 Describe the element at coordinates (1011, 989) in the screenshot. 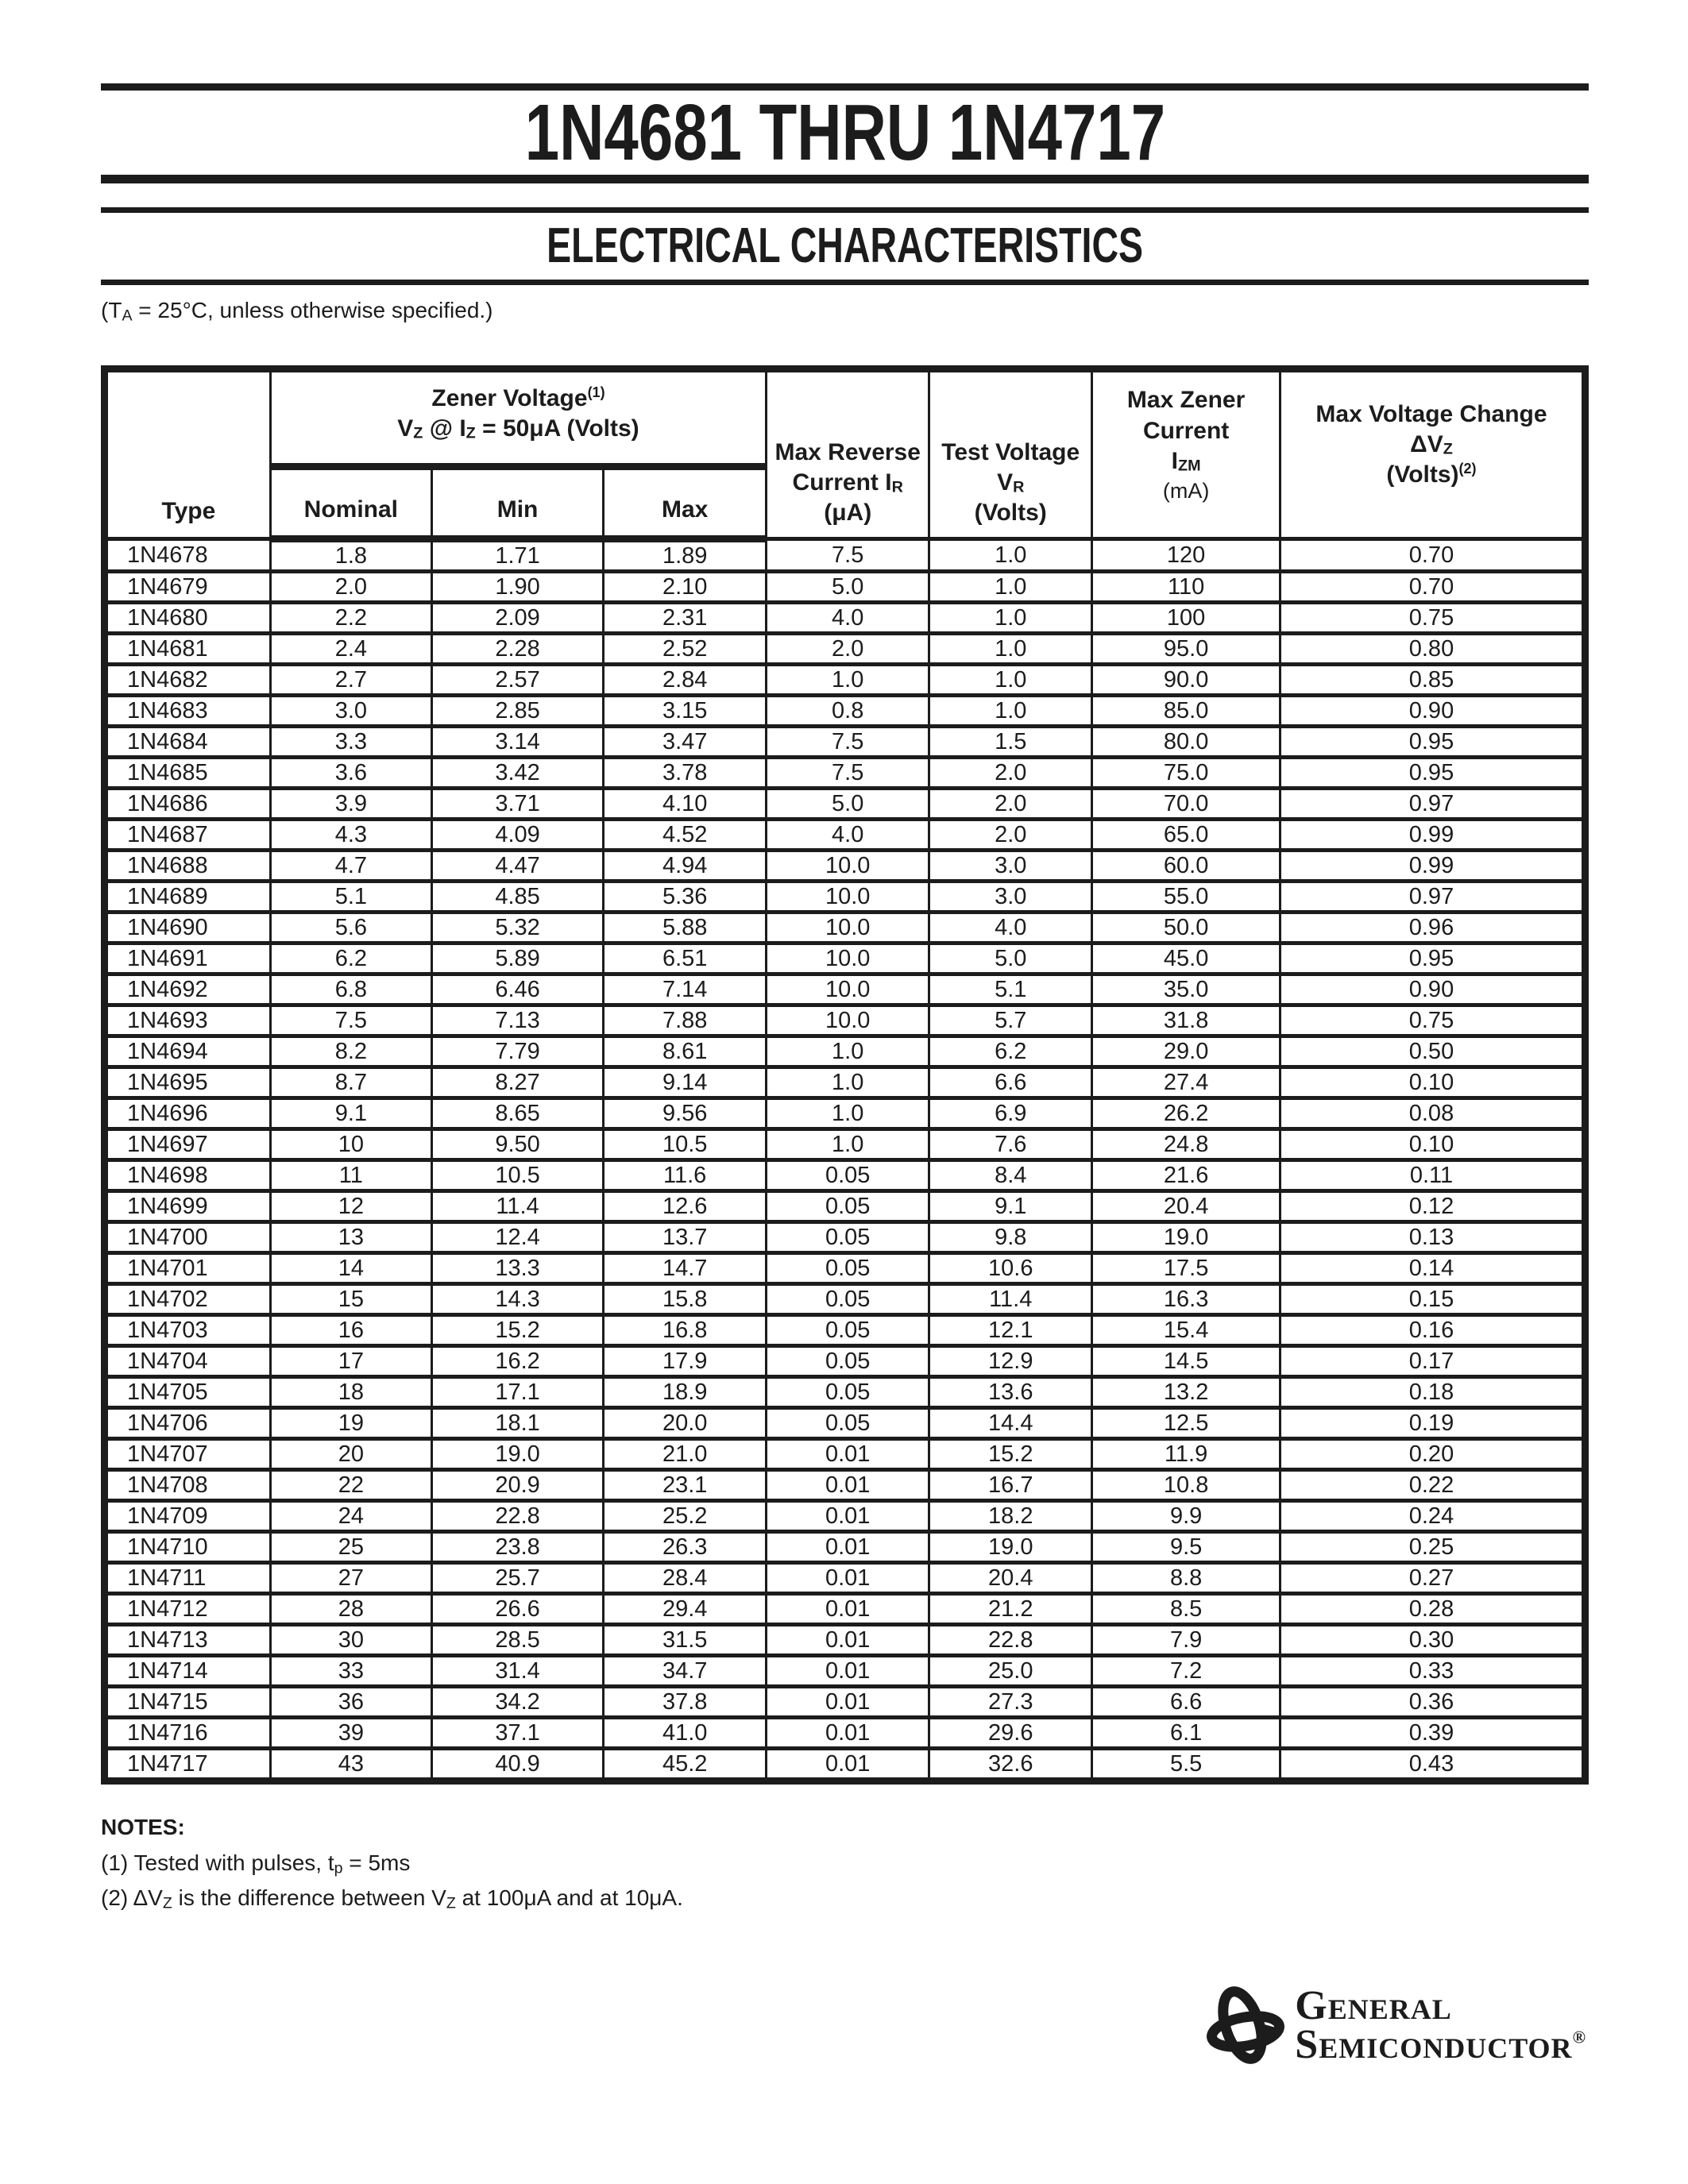

I see `cell-test-voltage: 5.1` at that location.